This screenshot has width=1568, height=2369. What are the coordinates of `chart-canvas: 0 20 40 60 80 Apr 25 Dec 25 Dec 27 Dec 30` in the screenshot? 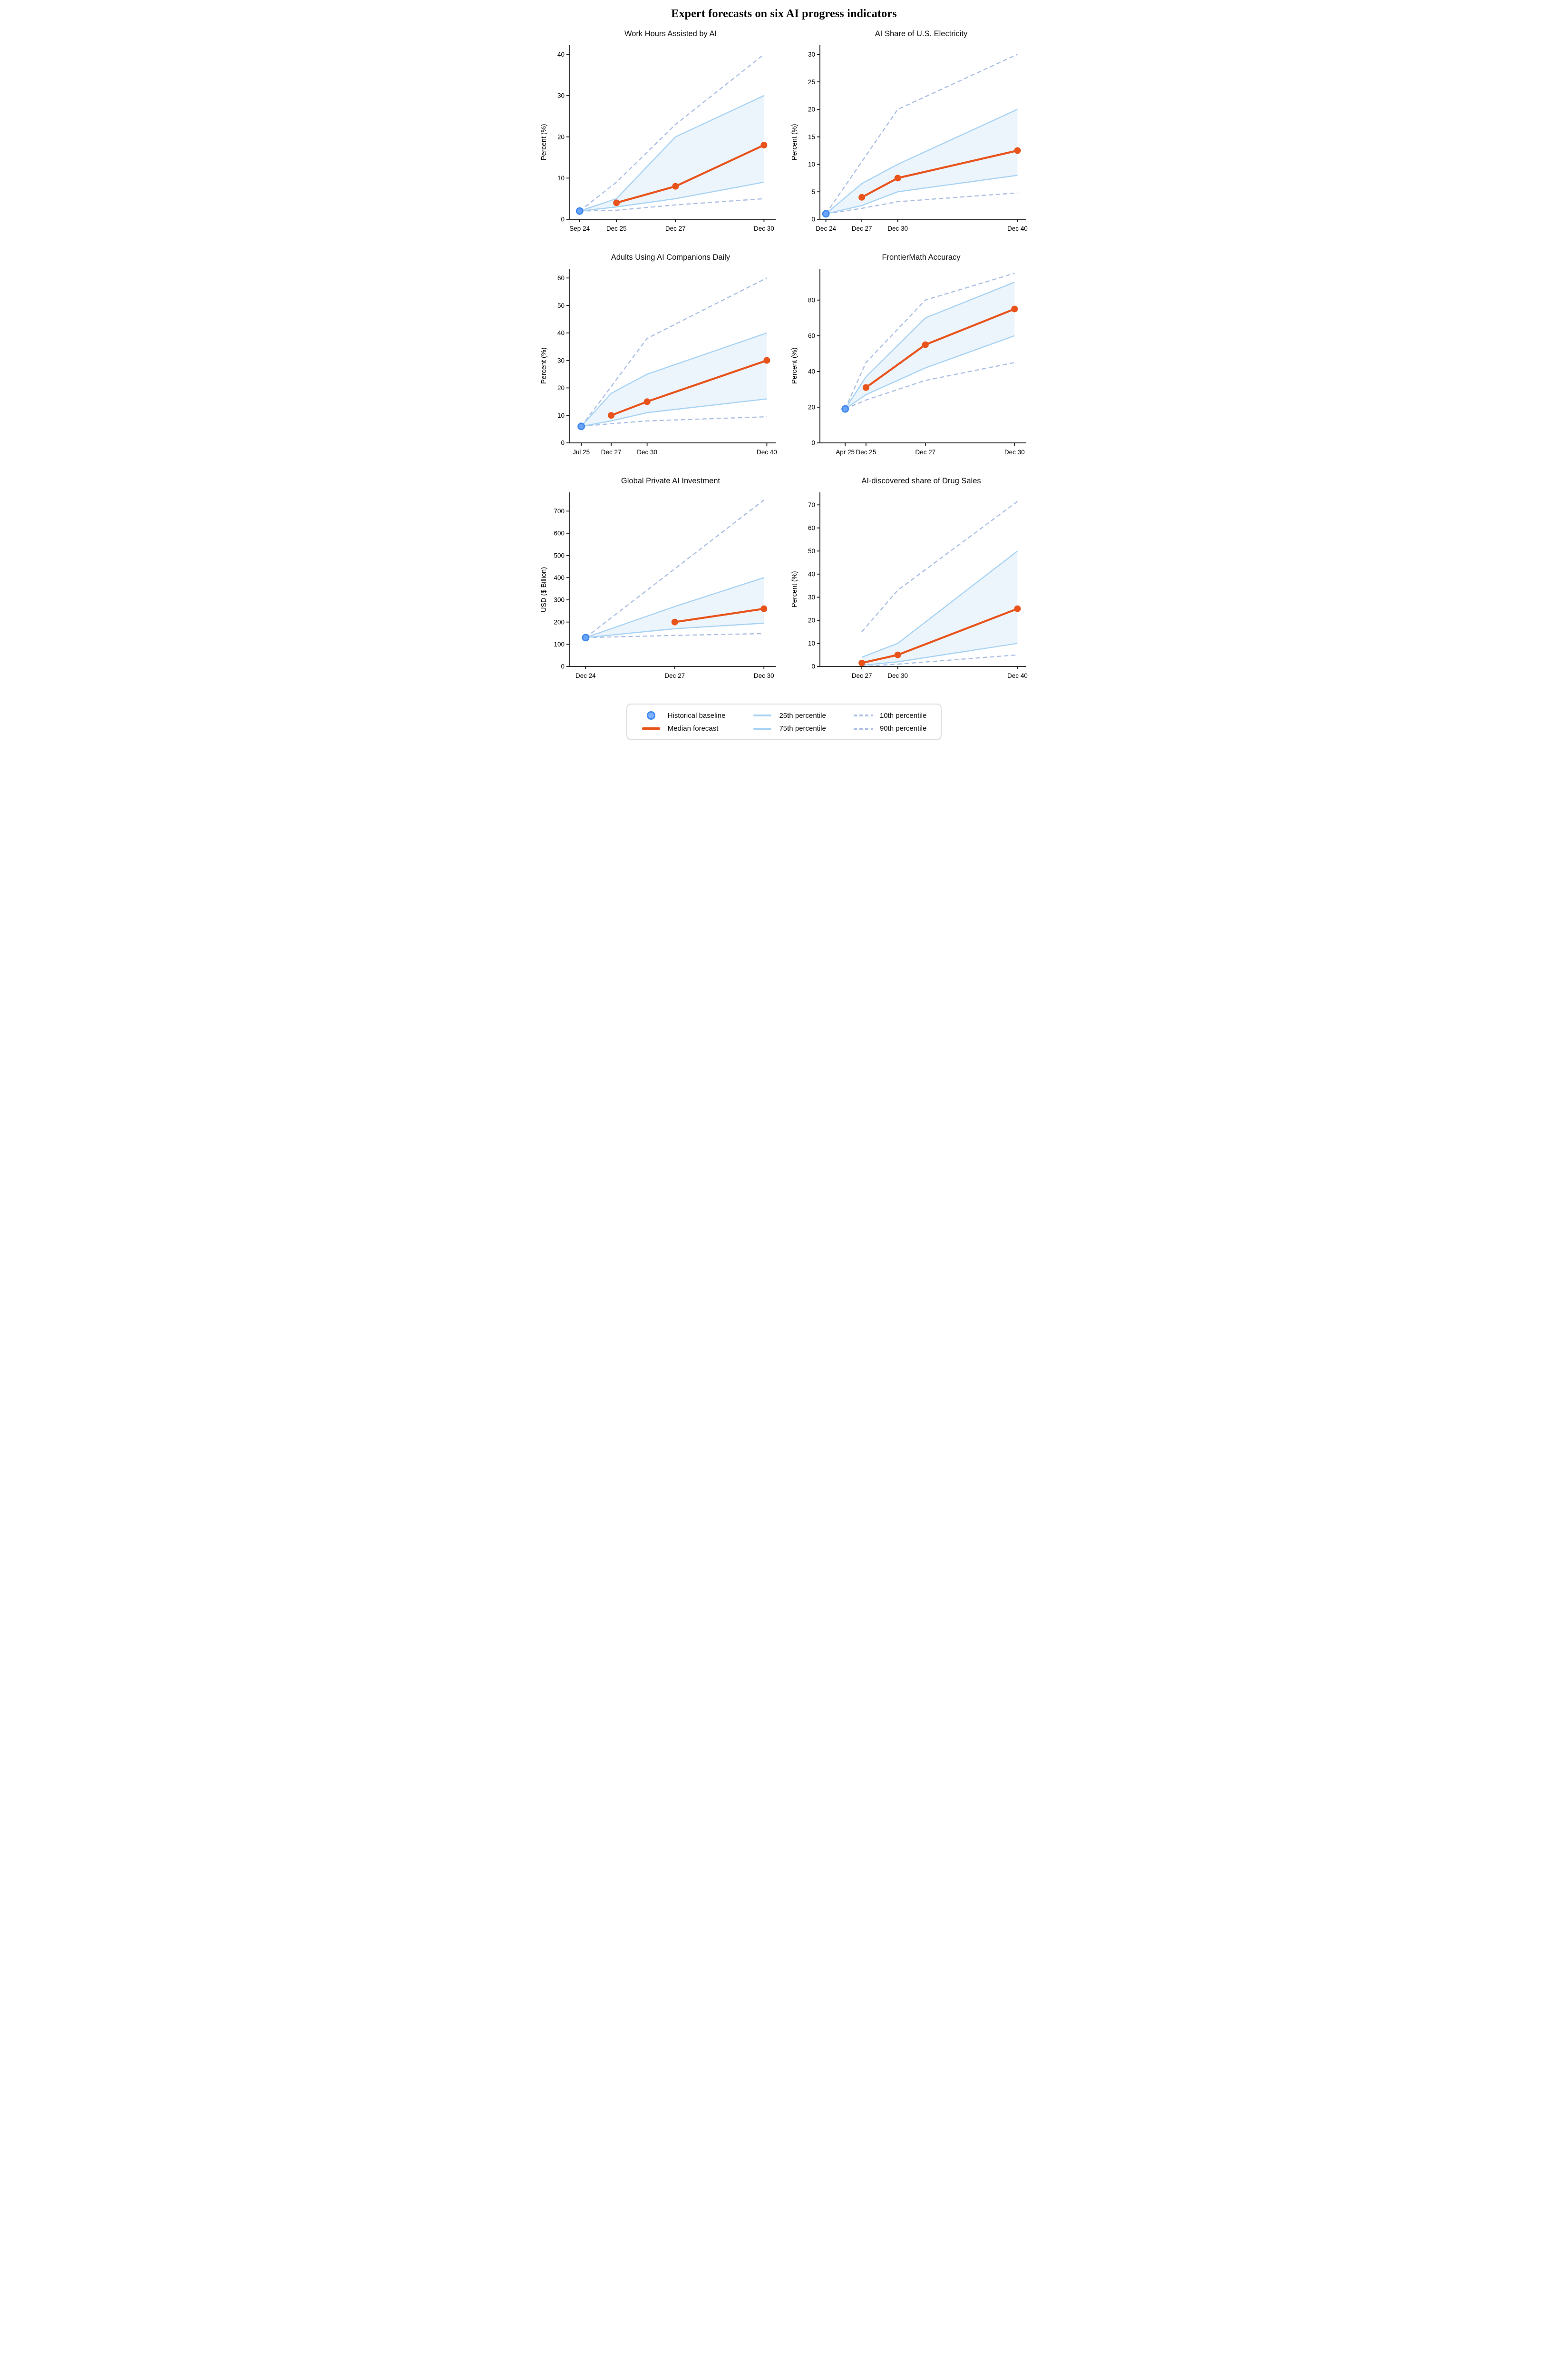 It's located at (917, 362).